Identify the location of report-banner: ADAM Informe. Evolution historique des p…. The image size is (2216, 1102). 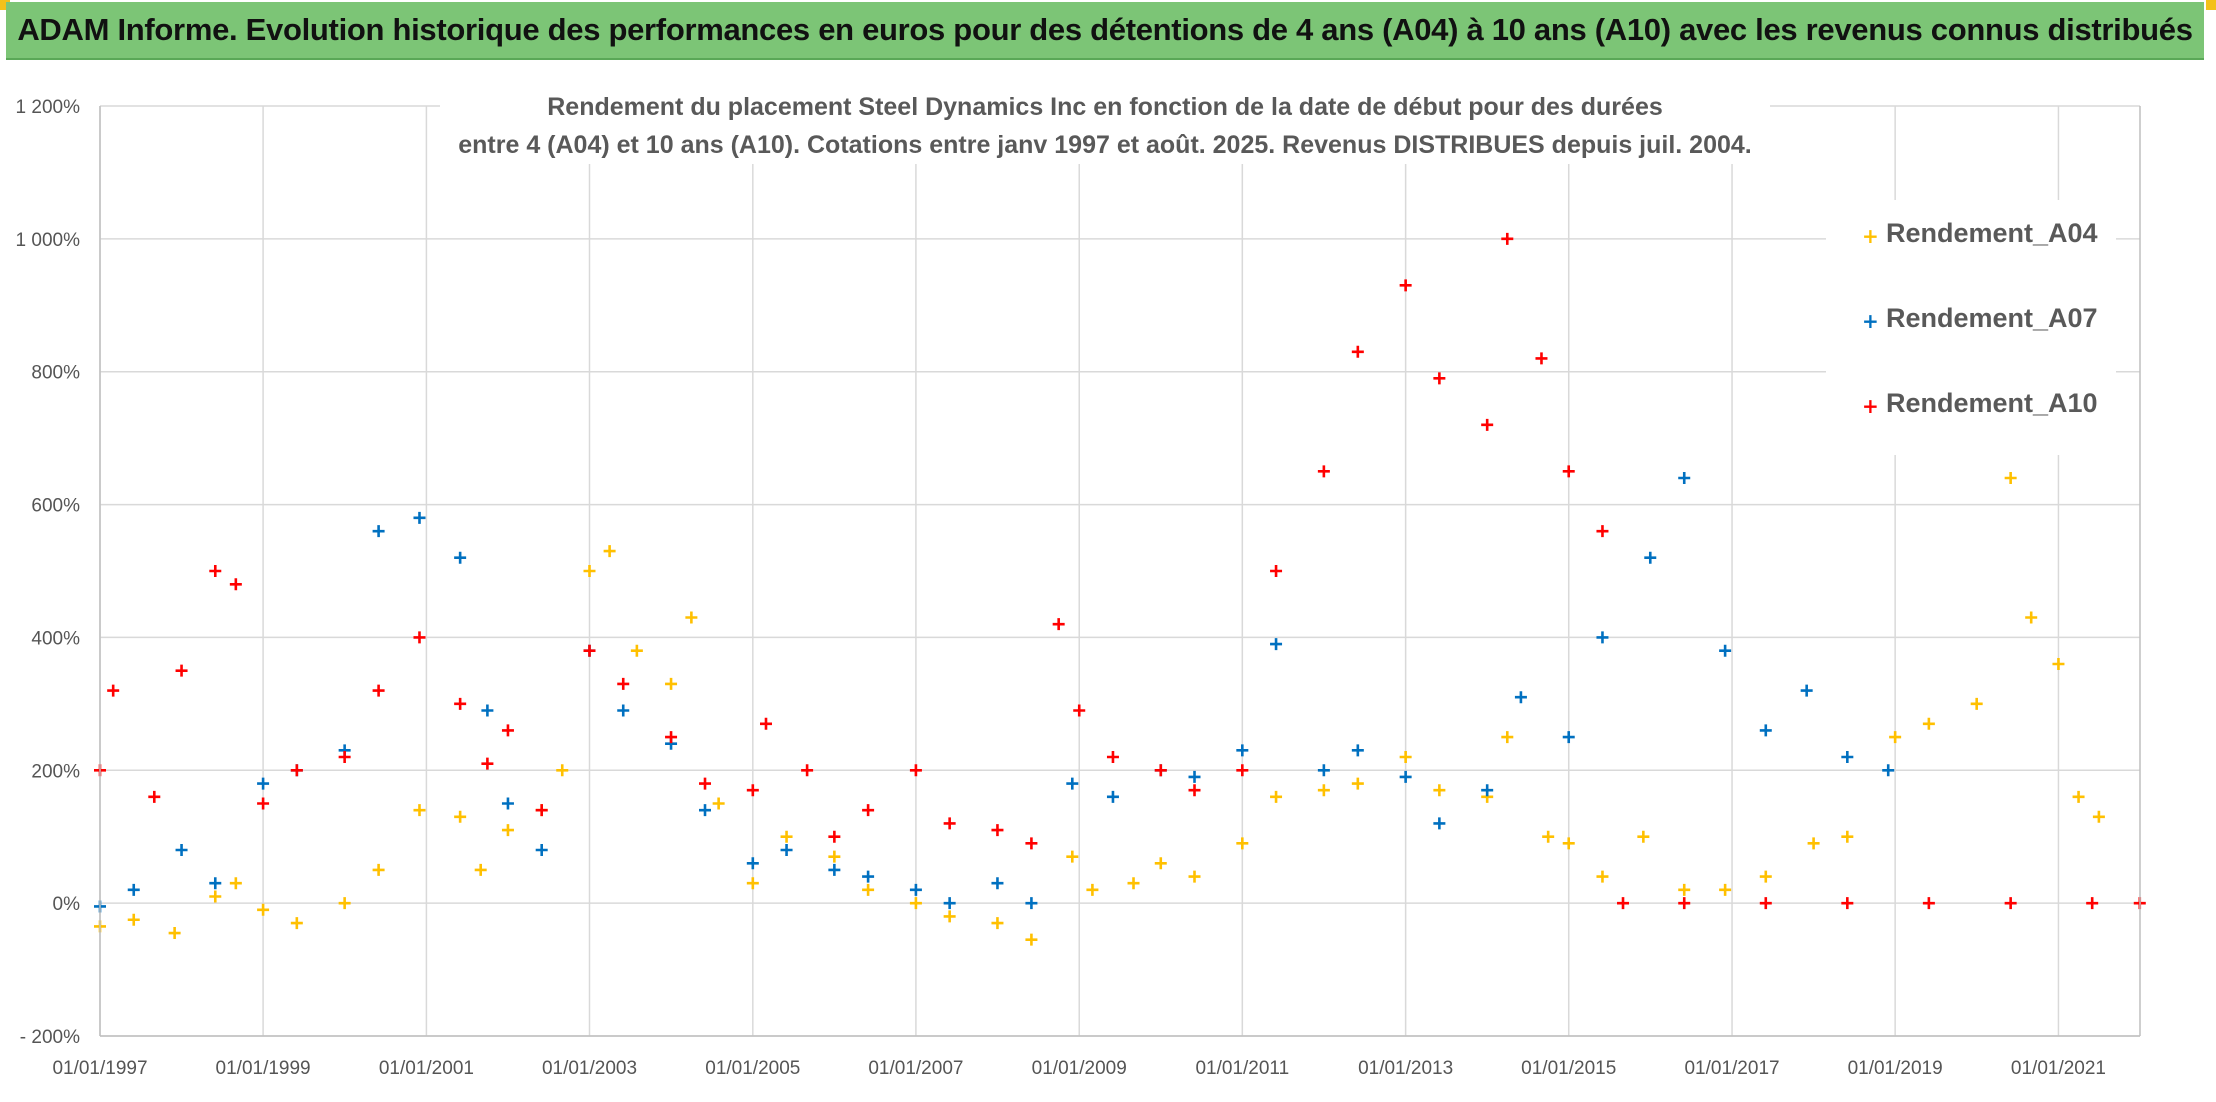
(1105, 31).